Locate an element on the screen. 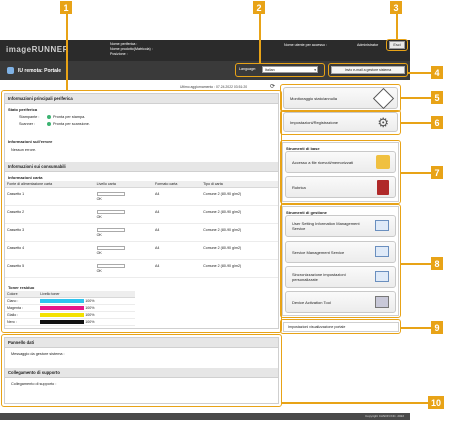  table-row: Cassetto 5 OK A4 Comune 2 (80-90 g/m2) is located at coordinates (141, 268).